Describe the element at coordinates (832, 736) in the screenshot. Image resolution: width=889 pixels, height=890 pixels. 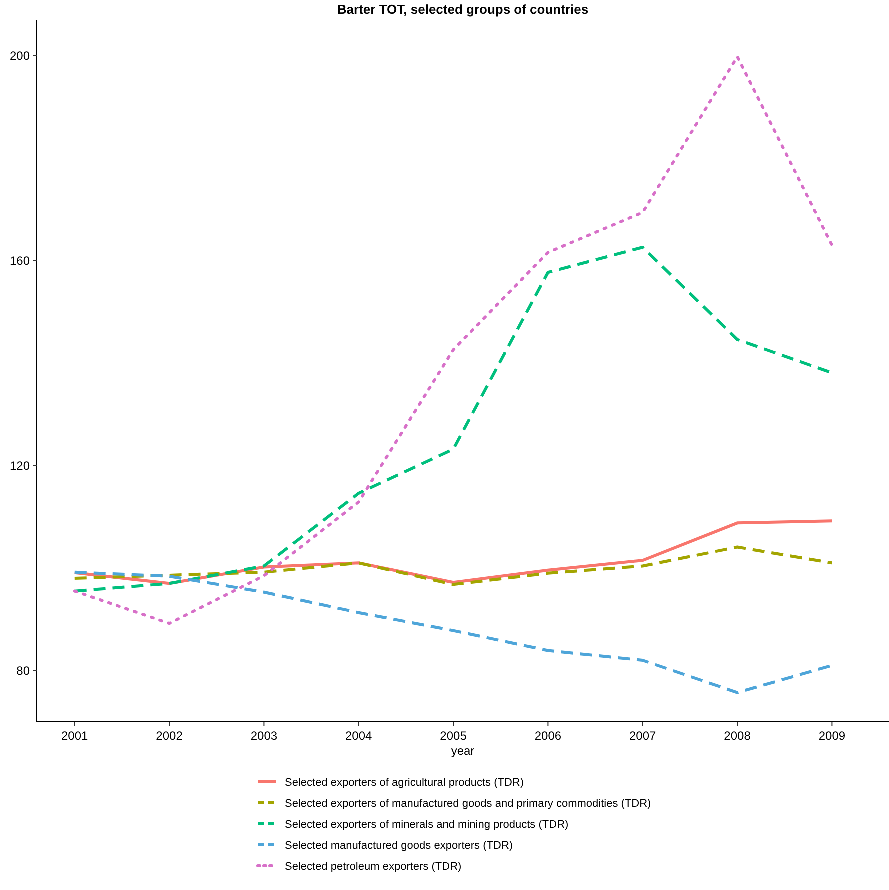
I see `x-tick-label: 2009` at that location.